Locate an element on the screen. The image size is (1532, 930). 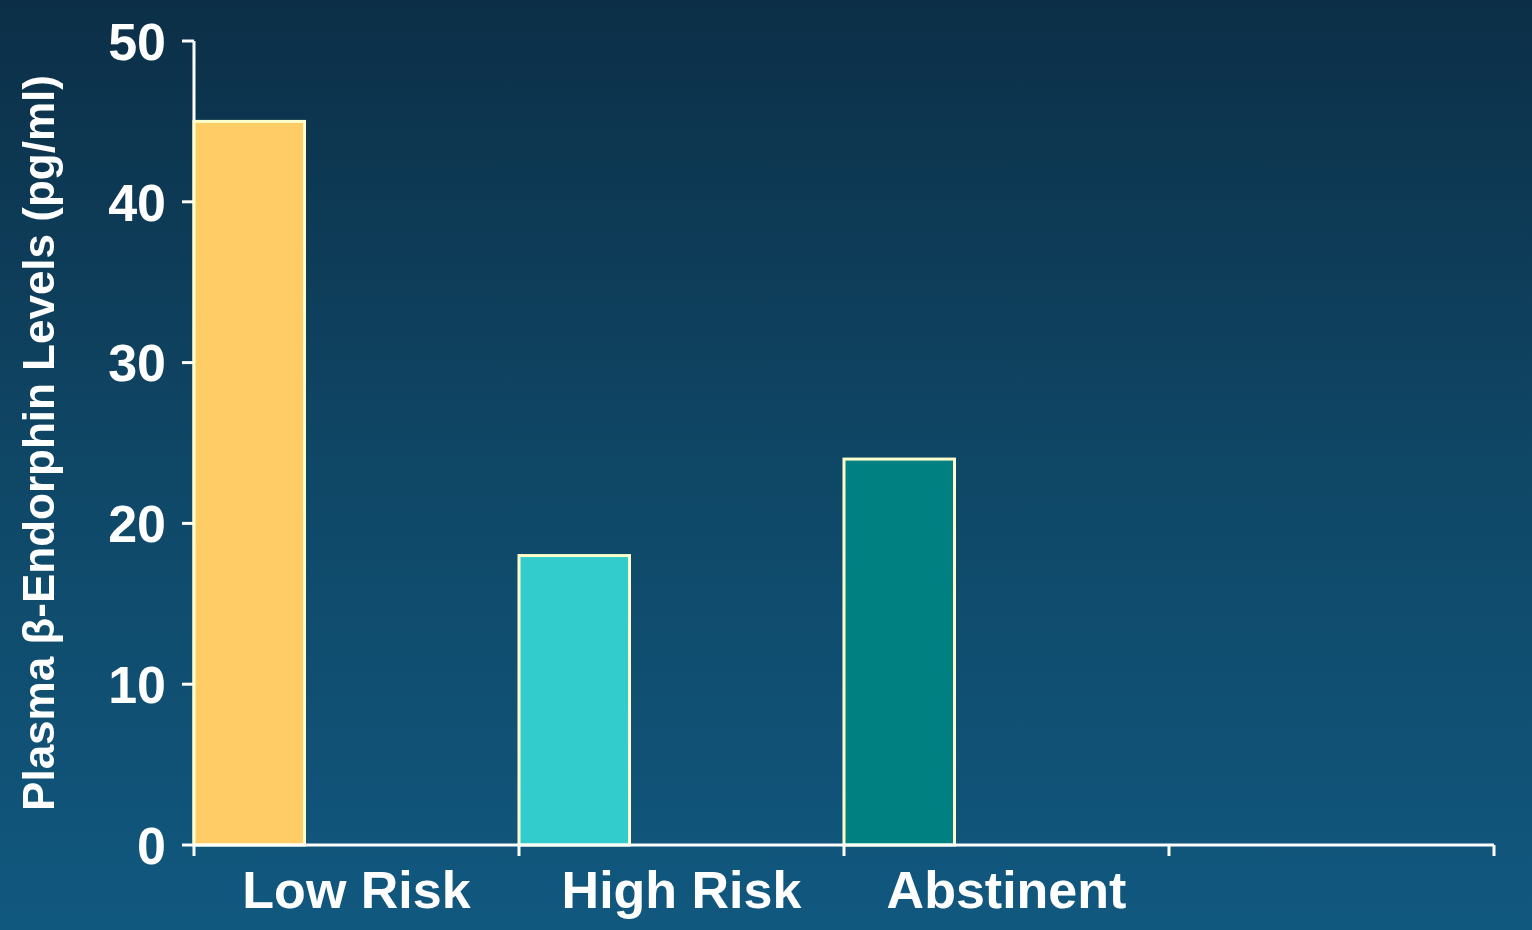
y-tick-label: 20 is located at coordinates (137, 524).